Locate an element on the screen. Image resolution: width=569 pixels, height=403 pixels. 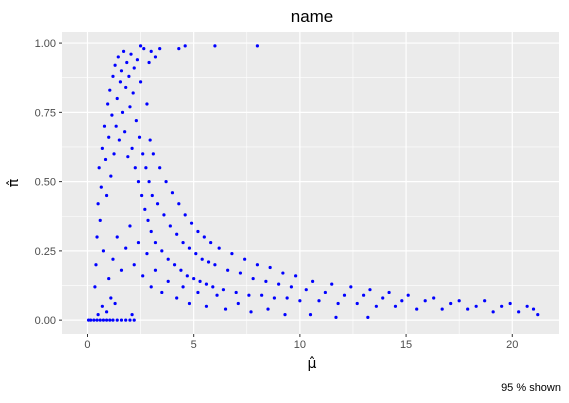
x-axis-label: μ̂ is located at coordinates (312, 364).